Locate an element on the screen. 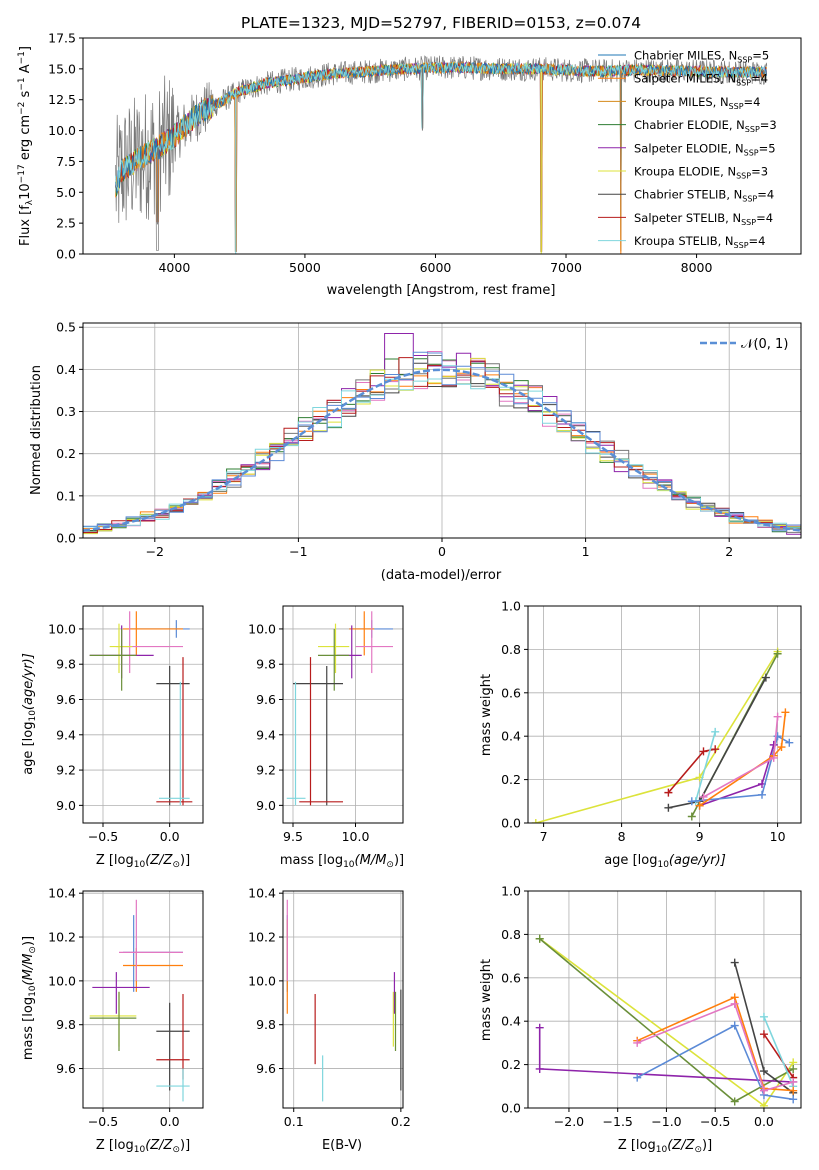 This screenshot has width=819, height=1170. age-vs-mass-ytick-label: 9.4 is located at coordinates (266, 734).